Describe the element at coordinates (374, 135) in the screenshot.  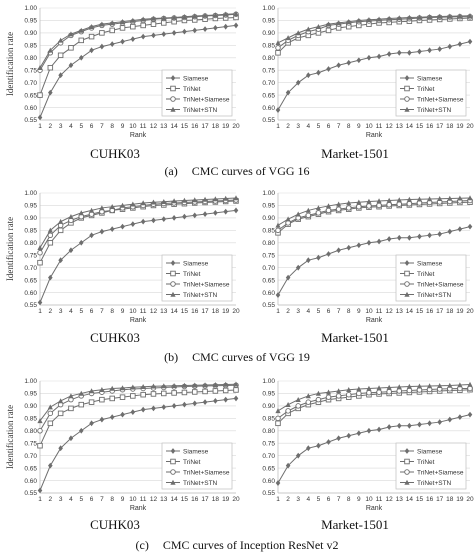
I see `x-axis-title: Rank` at that location.